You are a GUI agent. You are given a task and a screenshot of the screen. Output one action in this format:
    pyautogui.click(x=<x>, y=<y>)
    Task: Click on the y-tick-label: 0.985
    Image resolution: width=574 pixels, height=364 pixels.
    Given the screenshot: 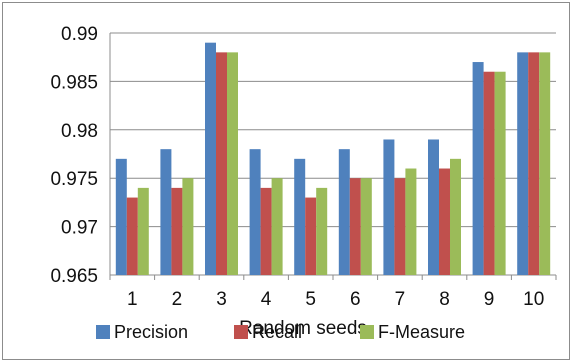 What is the action you would take?
    pyautogui.click(x=74, y=82)
    